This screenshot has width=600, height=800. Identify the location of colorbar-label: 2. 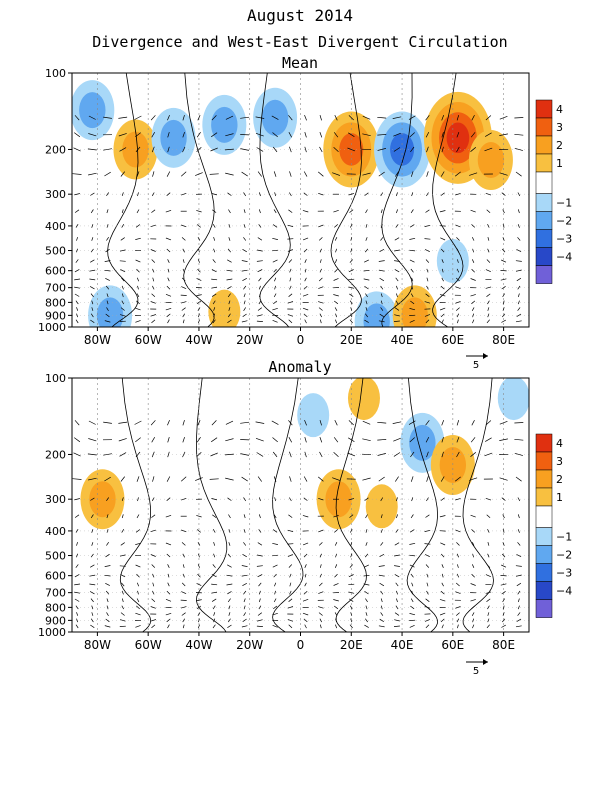
(559, 145).